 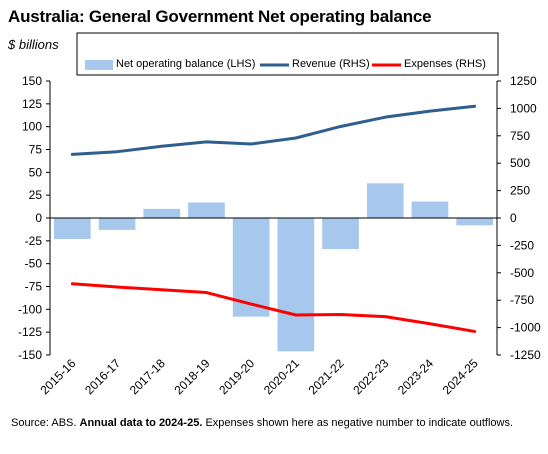 What do you see at coordinates (30, 355) in the screenshot?
I see `left-tick-label: -150` at bounding box center [30, 355].